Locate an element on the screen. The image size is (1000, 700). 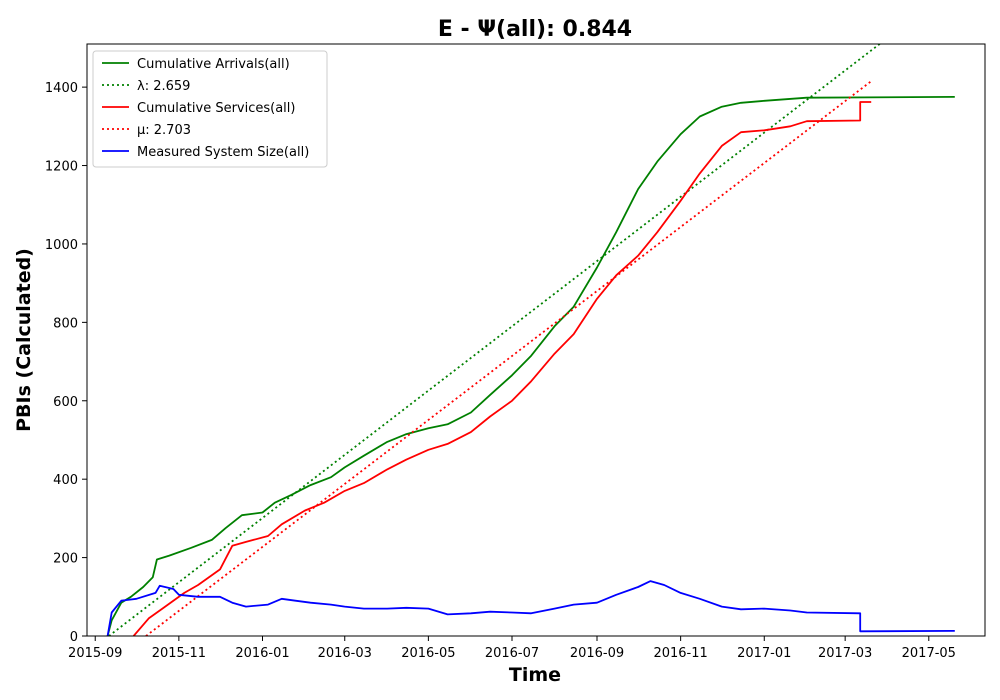
x-tick-label: 2015-11 is located at coordinates (179, 653).